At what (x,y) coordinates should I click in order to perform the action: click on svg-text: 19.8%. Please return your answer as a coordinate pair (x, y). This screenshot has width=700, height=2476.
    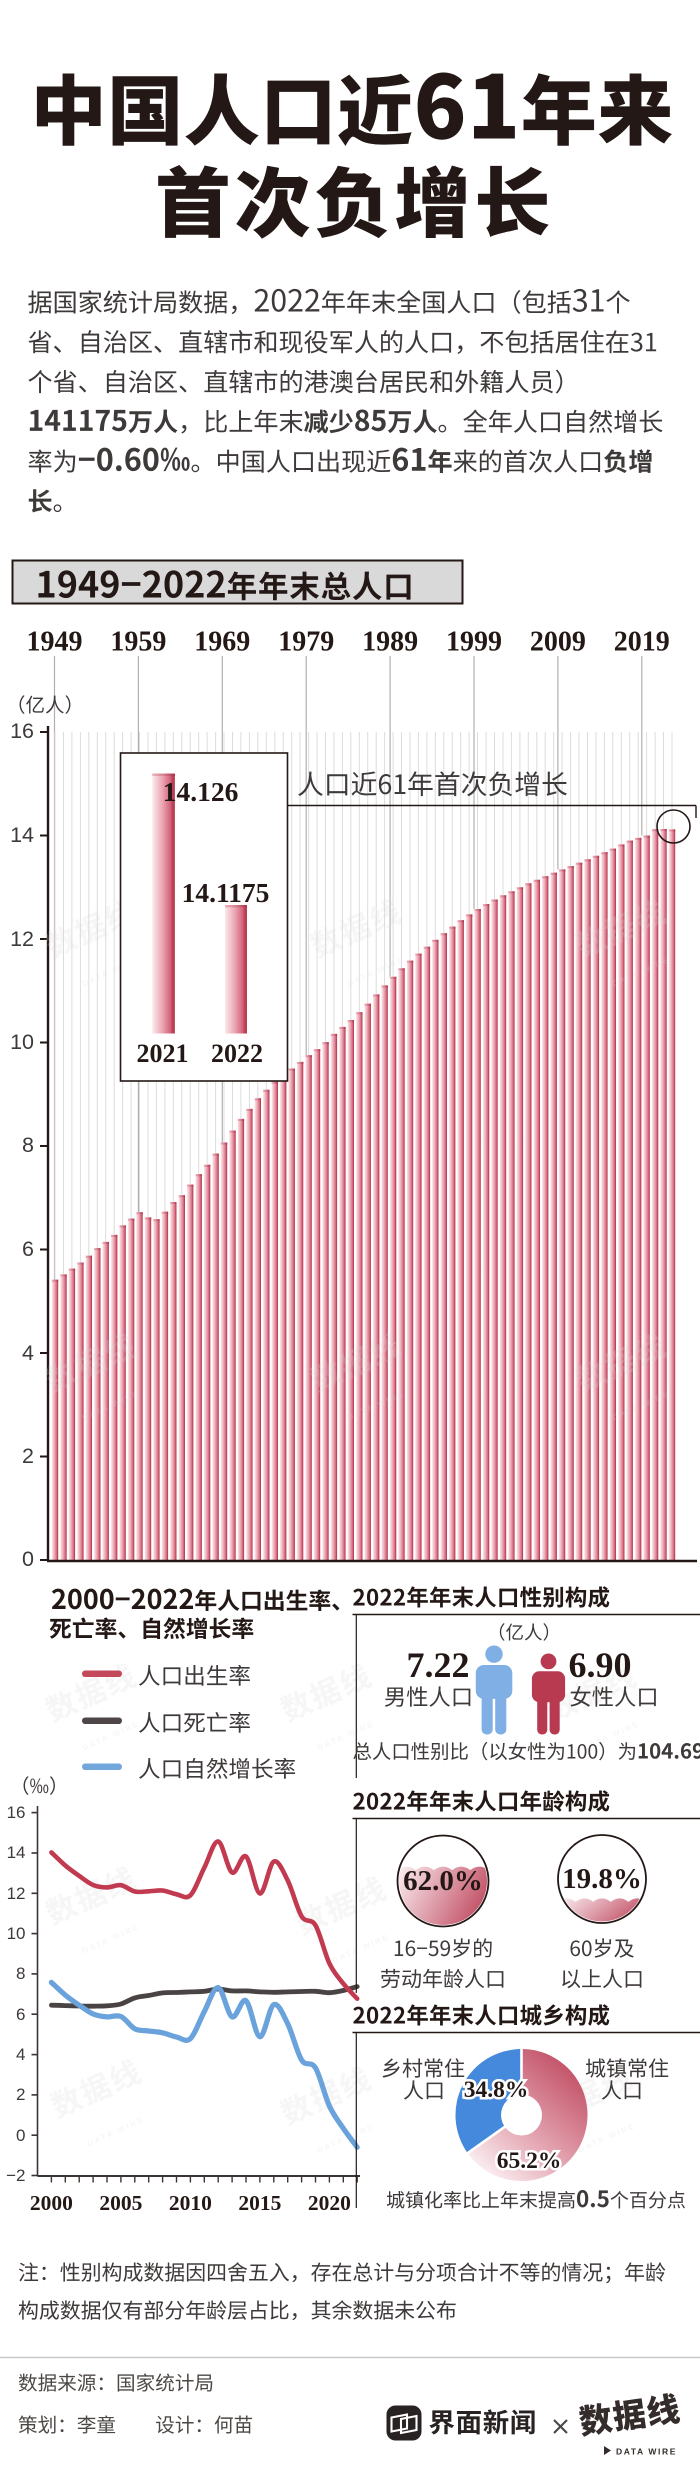
    Looking at the image, I should click on (602, 1879).